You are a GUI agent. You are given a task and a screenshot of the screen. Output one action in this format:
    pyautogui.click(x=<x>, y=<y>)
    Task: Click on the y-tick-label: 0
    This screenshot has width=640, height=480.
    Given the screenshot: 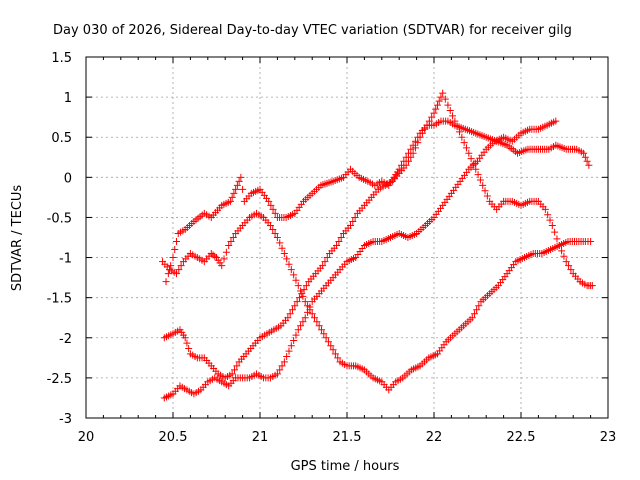 What is the action you would take?
    pyautogui.click(x=68, y=178)
    